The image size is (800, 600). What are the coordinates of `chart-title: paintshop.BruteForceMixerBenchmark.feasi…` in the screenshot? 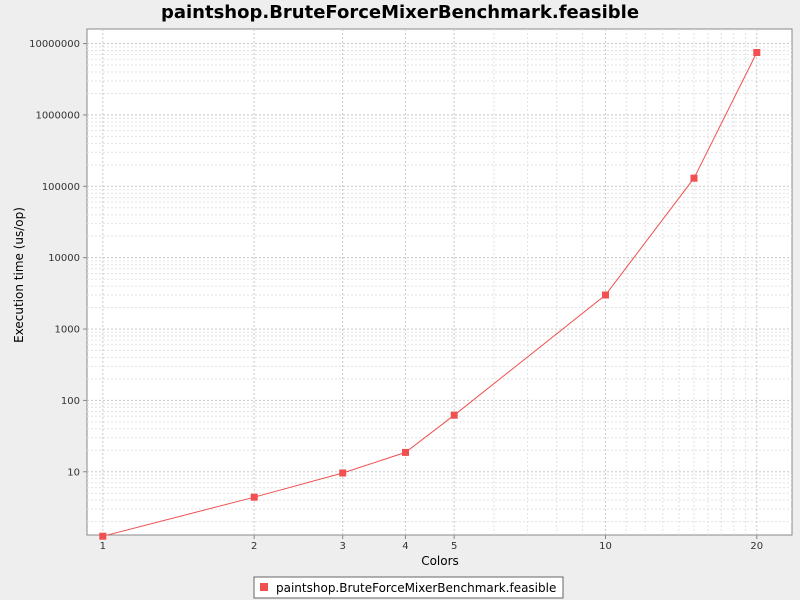 It's located at (400, 12).